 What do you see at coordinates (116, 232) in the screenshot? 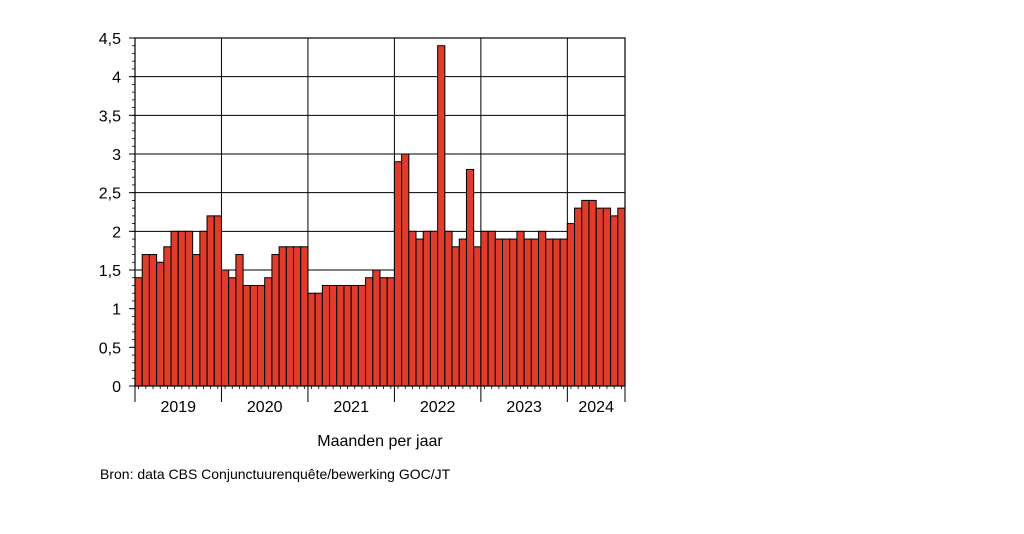
I see `y-tick-label: 2` at bounding box center [116, 232].